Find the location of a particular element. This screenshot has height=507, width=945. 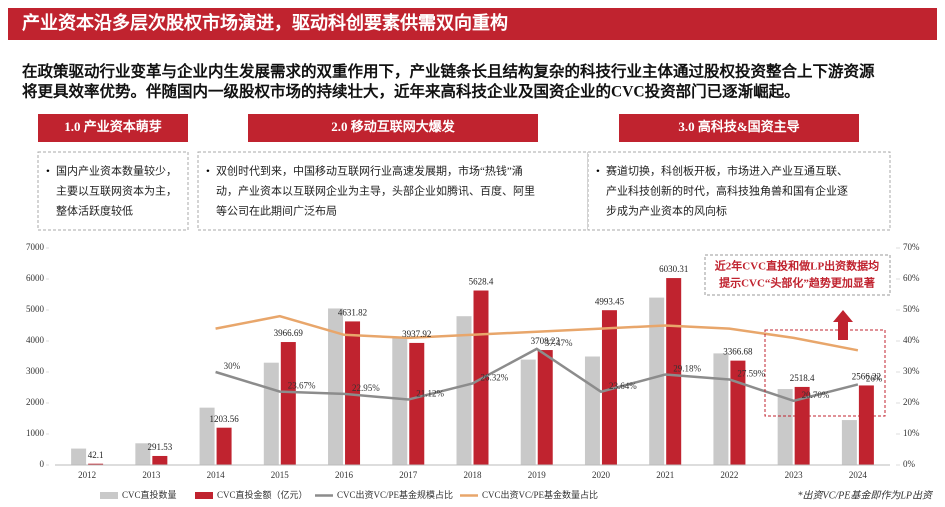

y2-tick-label: 10% is located at coordinates (911, 433).